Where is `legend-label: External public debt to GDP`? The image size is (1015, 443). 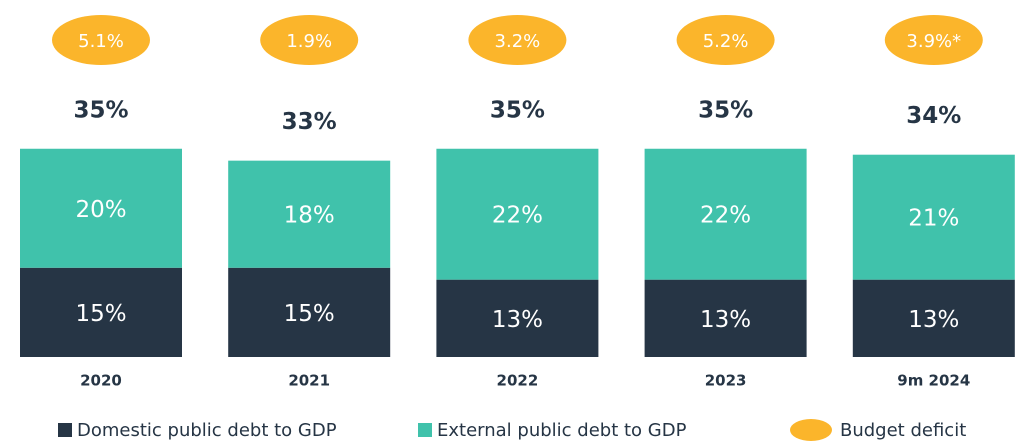
legend-label: External public debt to GDP is located at coordinates (562, 430).